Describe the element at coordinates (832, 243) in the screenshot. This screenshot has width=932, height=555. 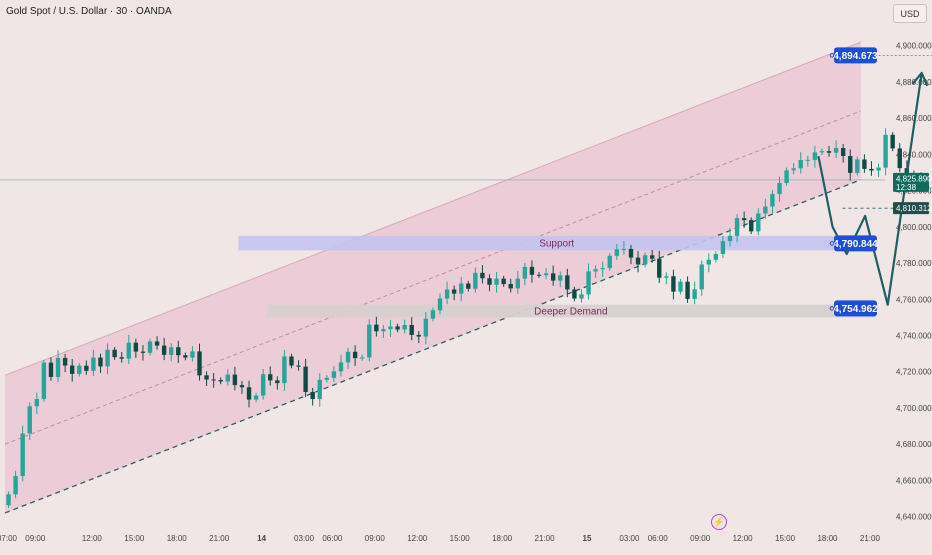
I see `support-price-label-dot` at that location.